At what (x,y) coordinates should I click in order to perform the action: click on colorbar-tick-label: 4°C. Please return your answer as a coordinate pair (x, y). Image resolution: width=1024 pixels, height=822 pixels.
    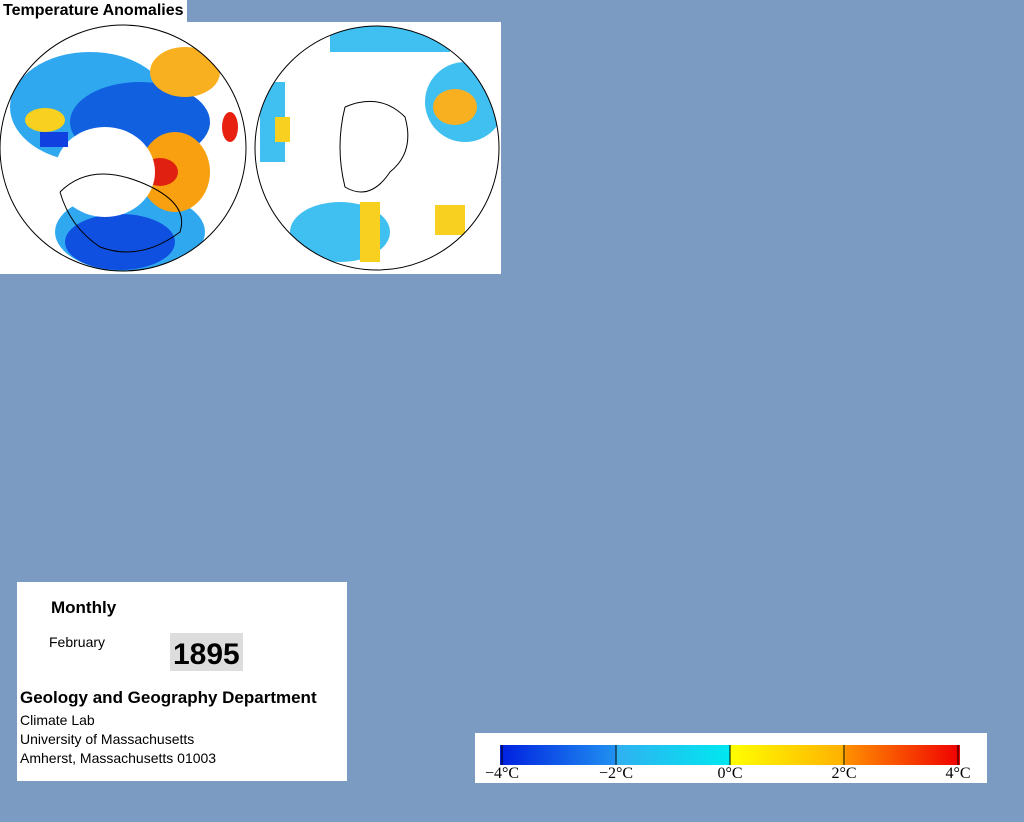
    Looking at the image, I should click on (957, 773).